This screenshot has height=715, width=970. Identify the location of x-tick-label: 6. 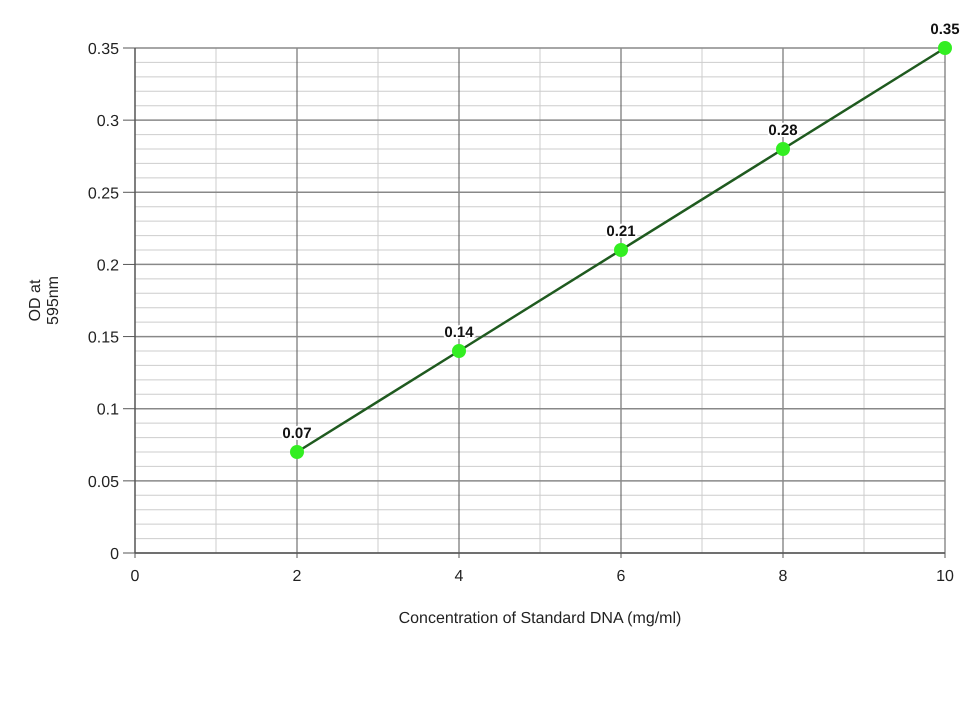
(621, 576).